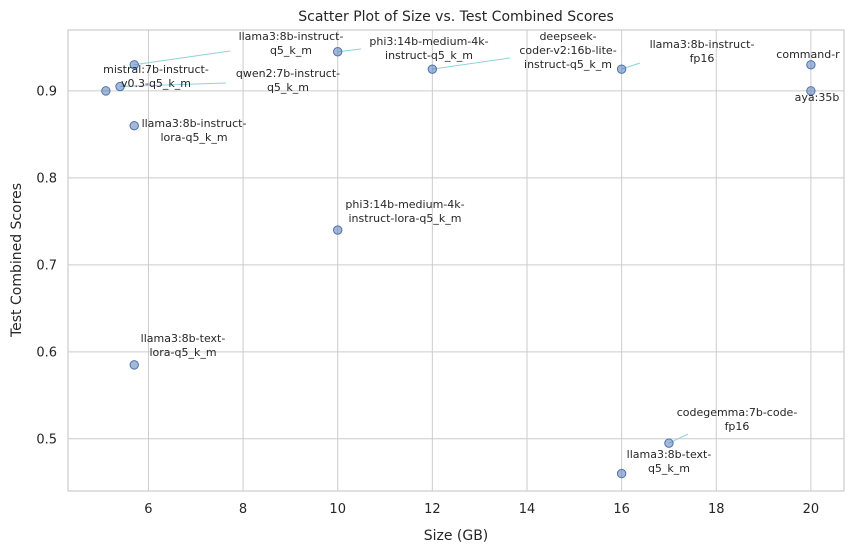  What do you see at coordinates (817, 97) in the screenshot?
I see `point-annotation: aya:35b` at bounding box center [817, 97].